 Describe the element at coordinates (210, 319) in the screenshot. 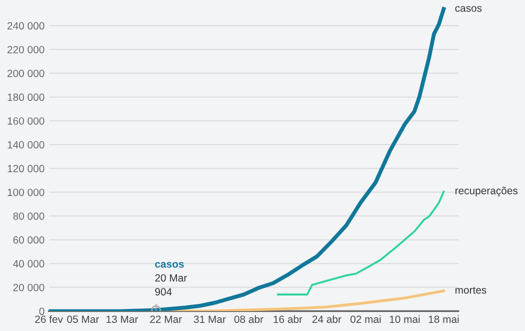

I see `x-tick-label: 31 Mar` at that location.